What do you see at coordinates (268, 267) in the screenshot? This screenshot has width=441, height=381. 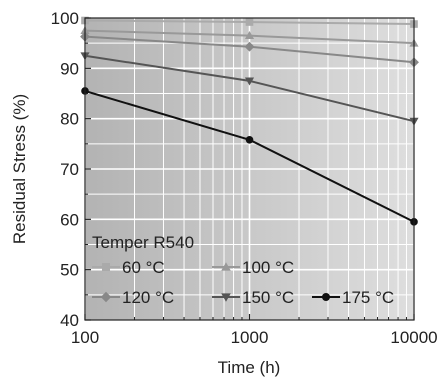 I see `legend-label: 100 °C` at bounding box center [268, 267].